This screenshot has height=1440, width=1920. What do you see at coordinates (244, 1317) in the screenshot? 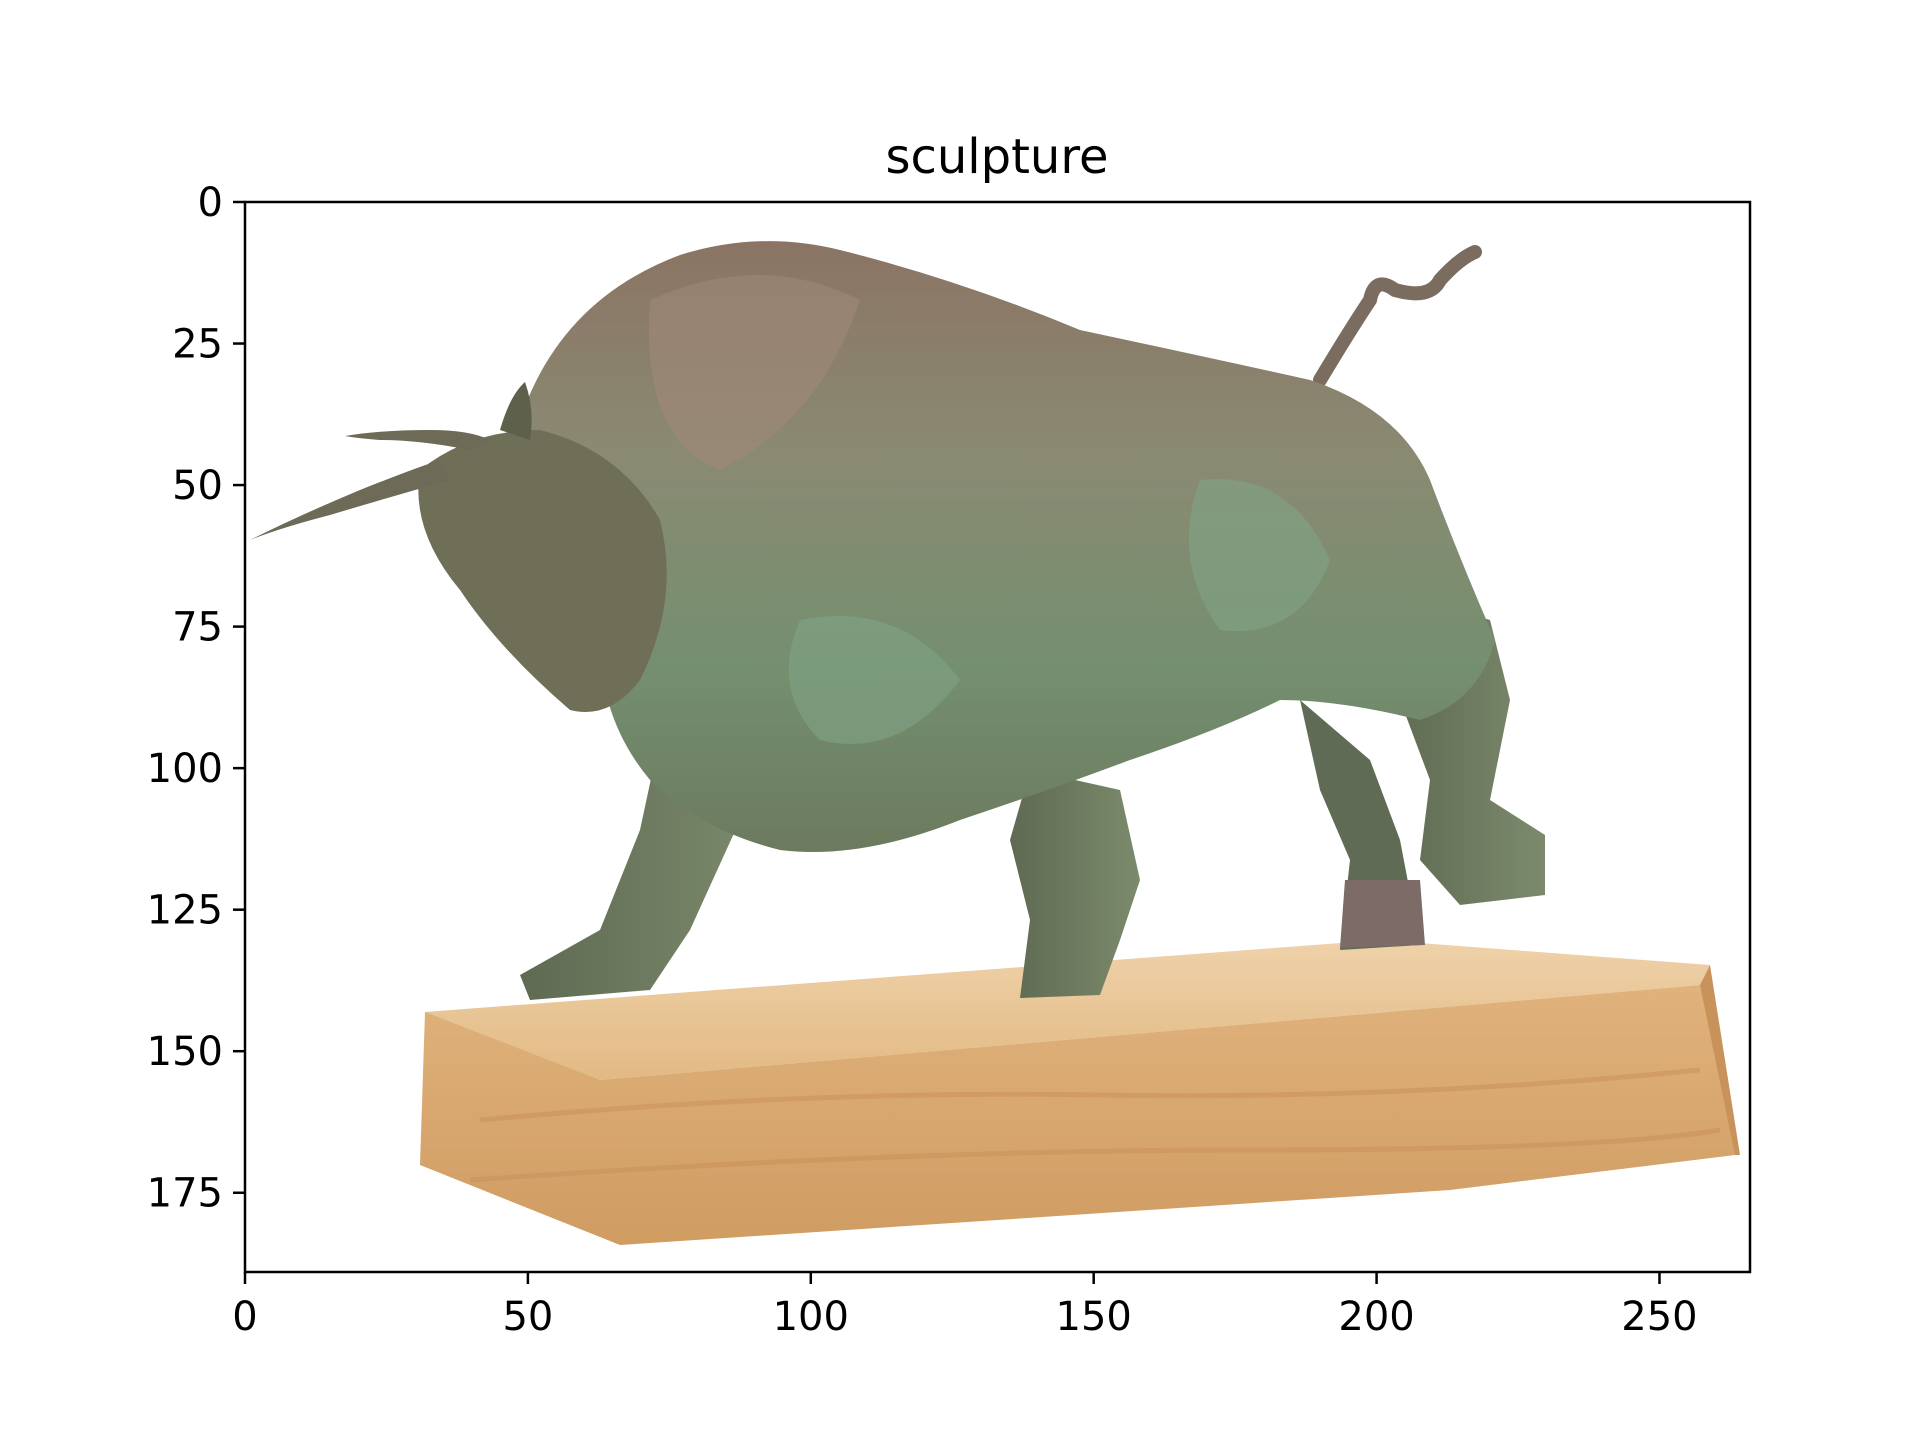
I see `x-tick-label: 0` at bounding box center [244, 1317].